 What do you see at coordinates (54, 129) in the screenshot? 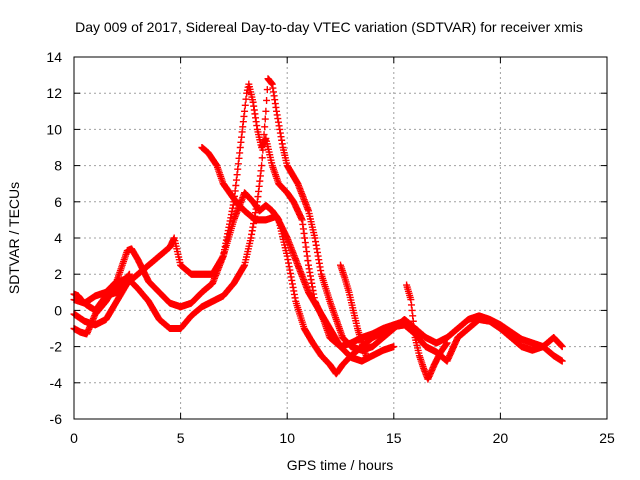
I see `y-tick-label: 10` at bounding box center [54, 129].